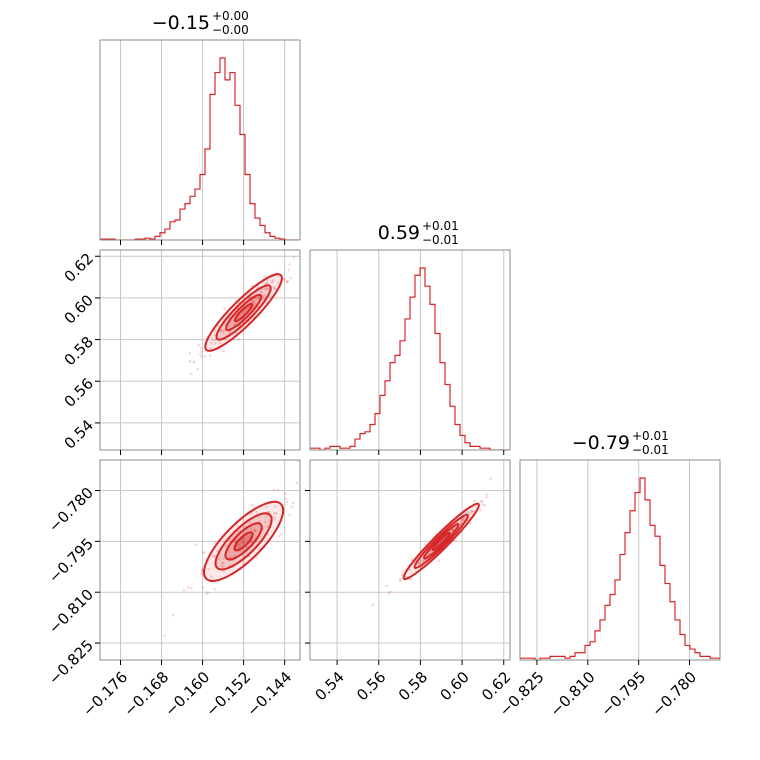 The image size is (760, 760). Describe the element at coordinates (71, 510) in the screenshot. I see `ytick-label-2-3: −0.780` at that location.